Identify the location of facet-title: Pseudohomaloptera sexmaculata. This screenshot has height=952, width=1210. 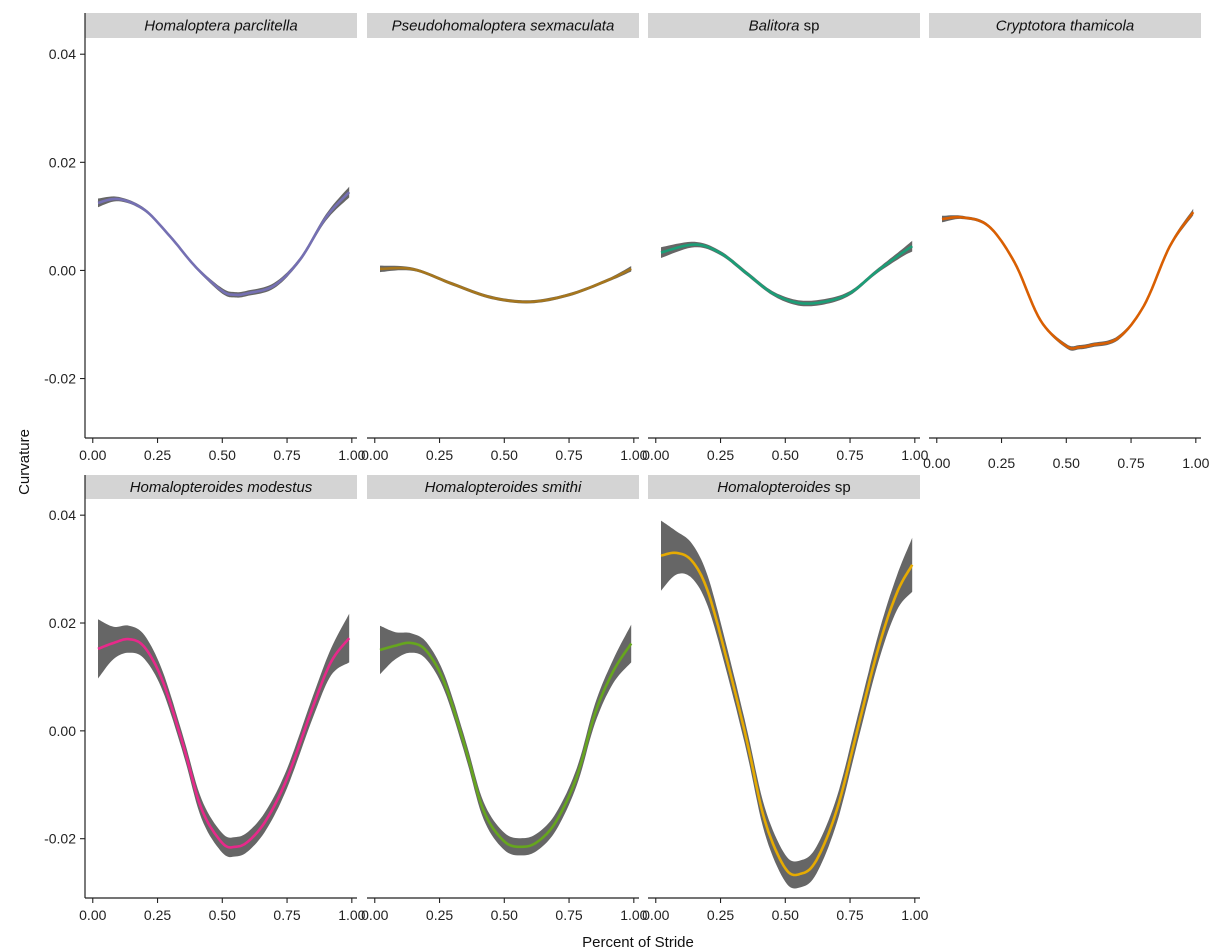
(503, 26).